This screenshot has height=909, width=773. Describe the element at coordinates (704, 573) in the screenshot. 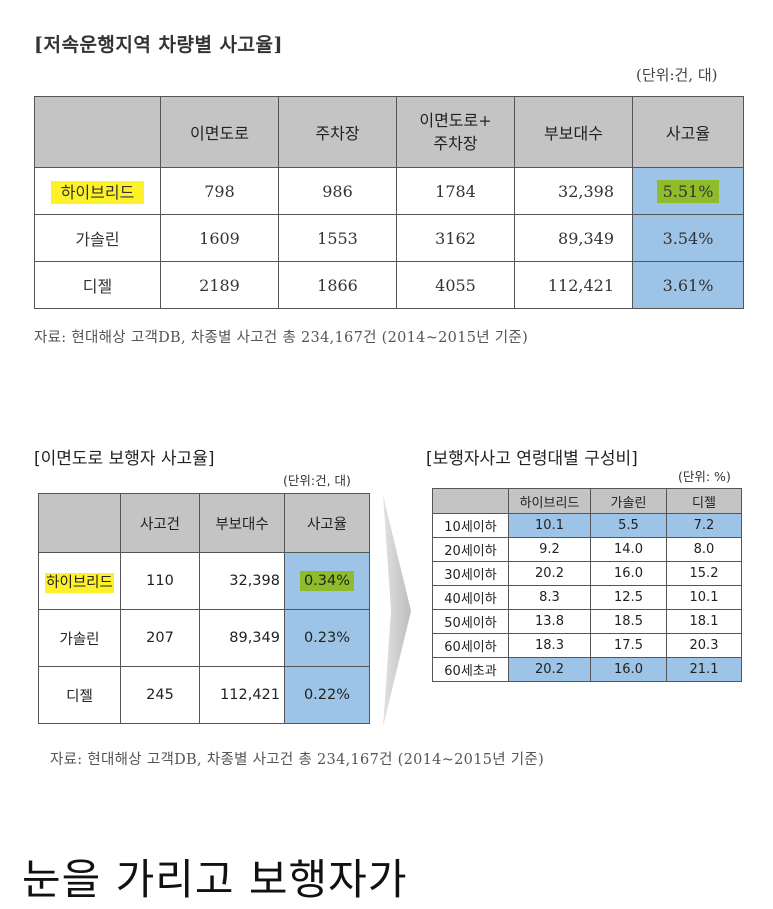

I see `table-cell: 15.2` at that location.